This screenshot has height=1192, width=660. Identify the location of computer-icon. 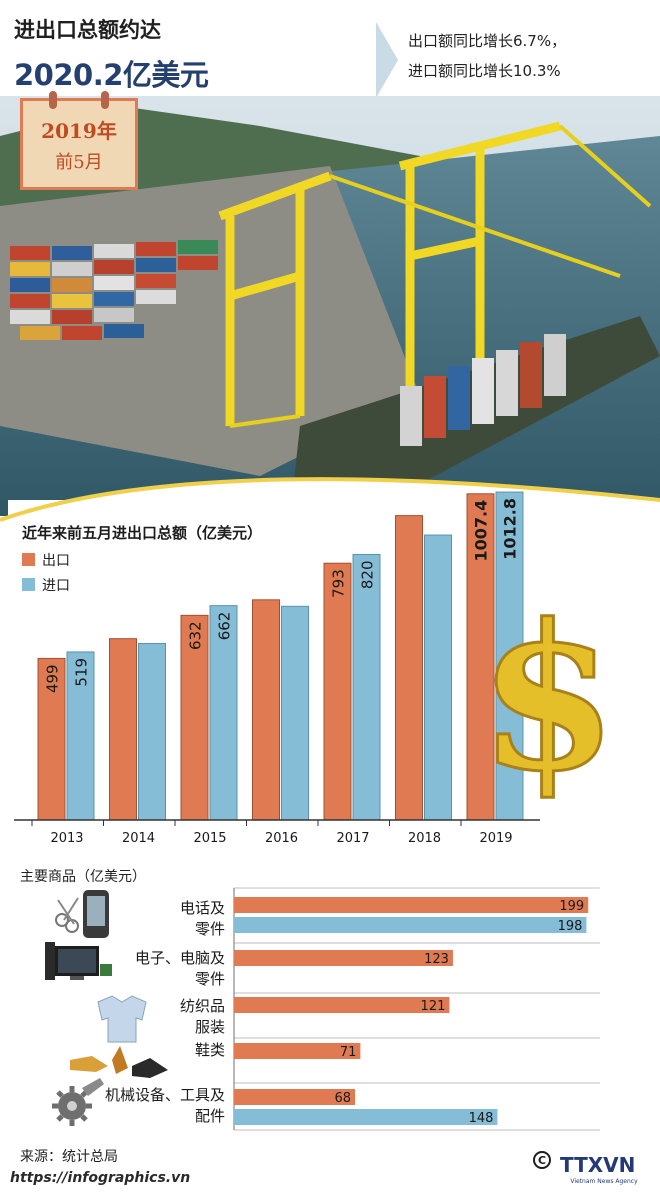
(78, 961).